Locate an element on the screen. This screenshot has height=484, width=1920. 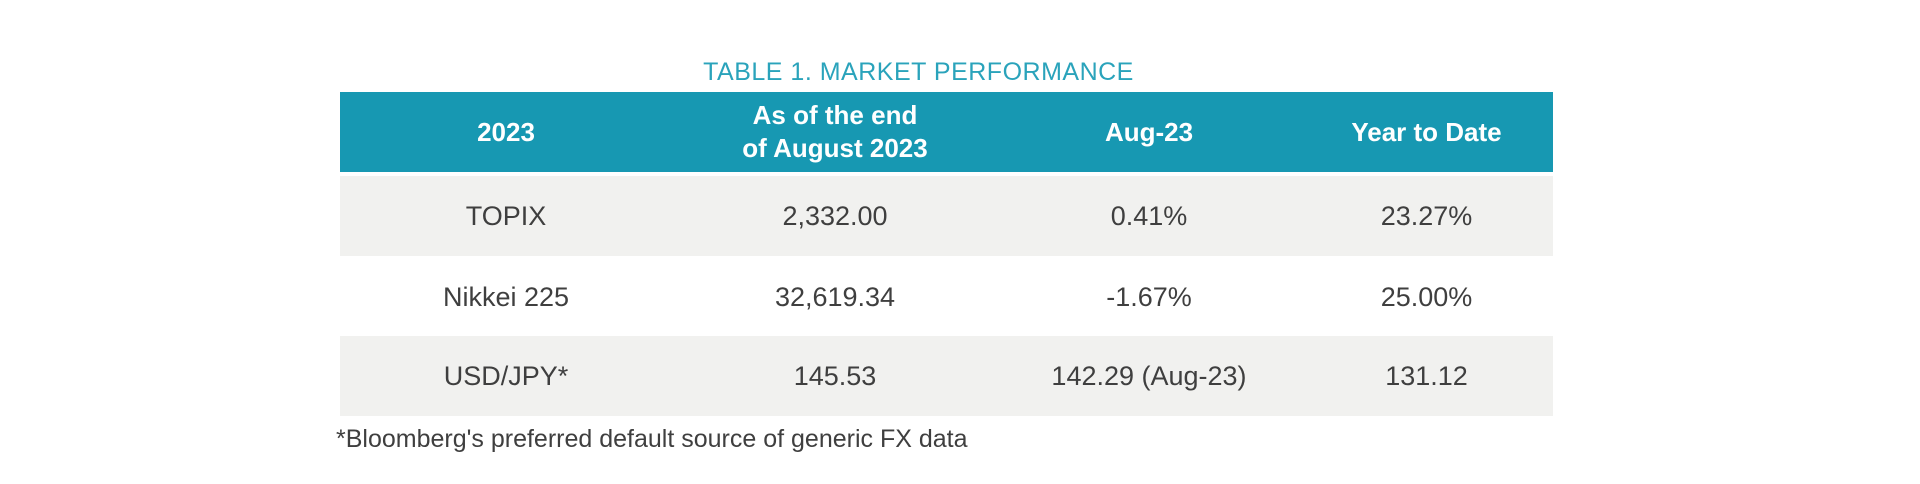
cell-topix-end-of-august: 2,332.00 is located at coordinates (835, 215).